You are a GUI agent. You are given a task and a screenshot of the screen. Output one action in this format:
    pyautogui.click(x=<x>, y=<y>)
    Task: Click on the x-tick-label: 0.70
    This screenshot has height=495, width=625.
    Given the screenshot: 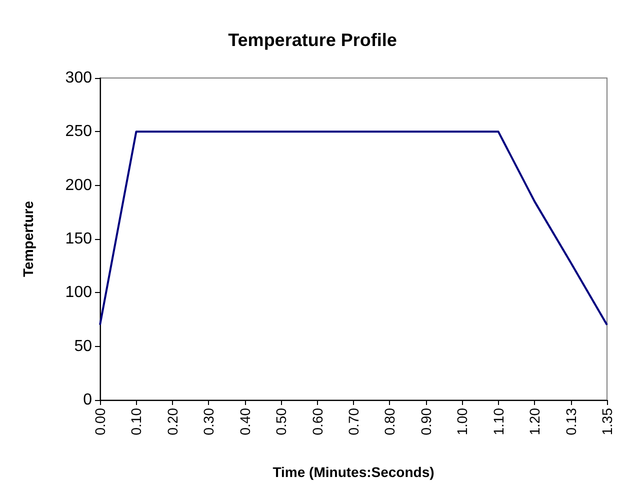 What is the action you would take?
    pyautogui.click(x=354, y=422)
    